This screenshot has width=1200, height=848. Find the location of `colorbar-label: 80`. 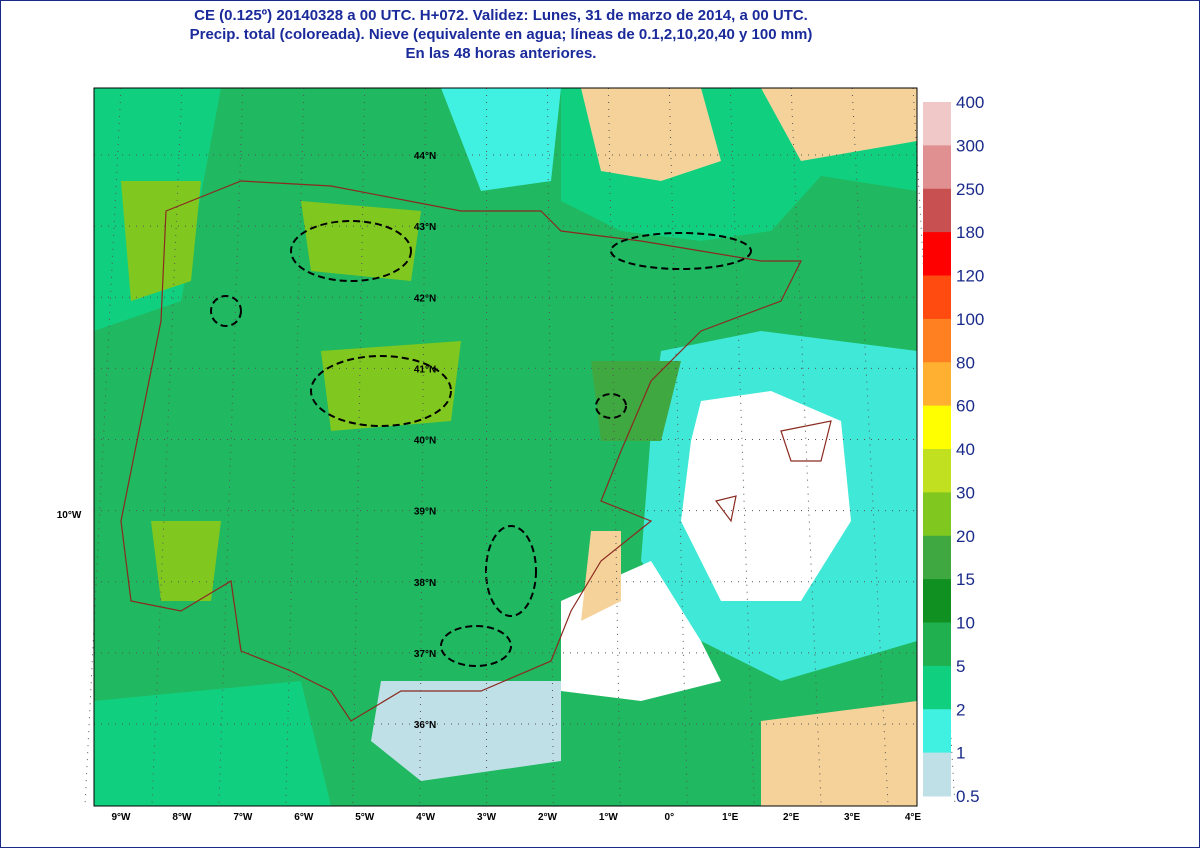

colorbar-label: 80 is located at coordinates (965, 362).